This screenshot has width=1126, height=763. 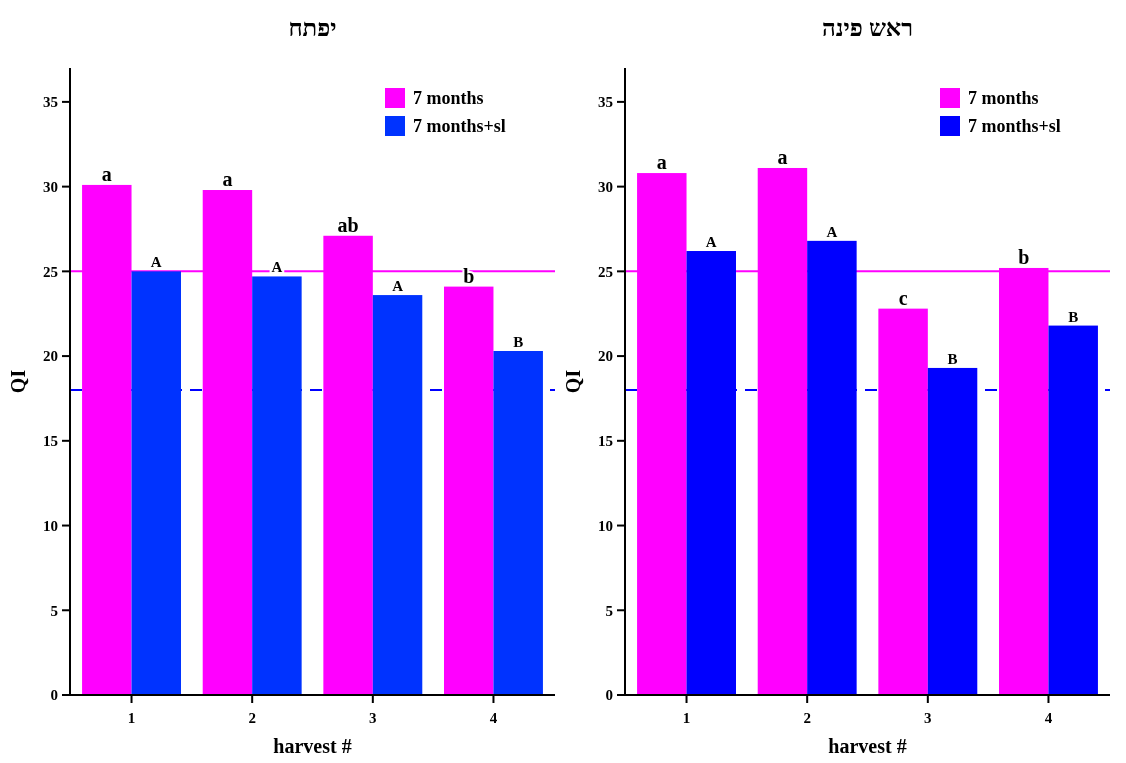 What do you see at coordinates (867, 28) in the screenshot?
I see `chart-title: ראש פינה` at bounding box center [867, 28].